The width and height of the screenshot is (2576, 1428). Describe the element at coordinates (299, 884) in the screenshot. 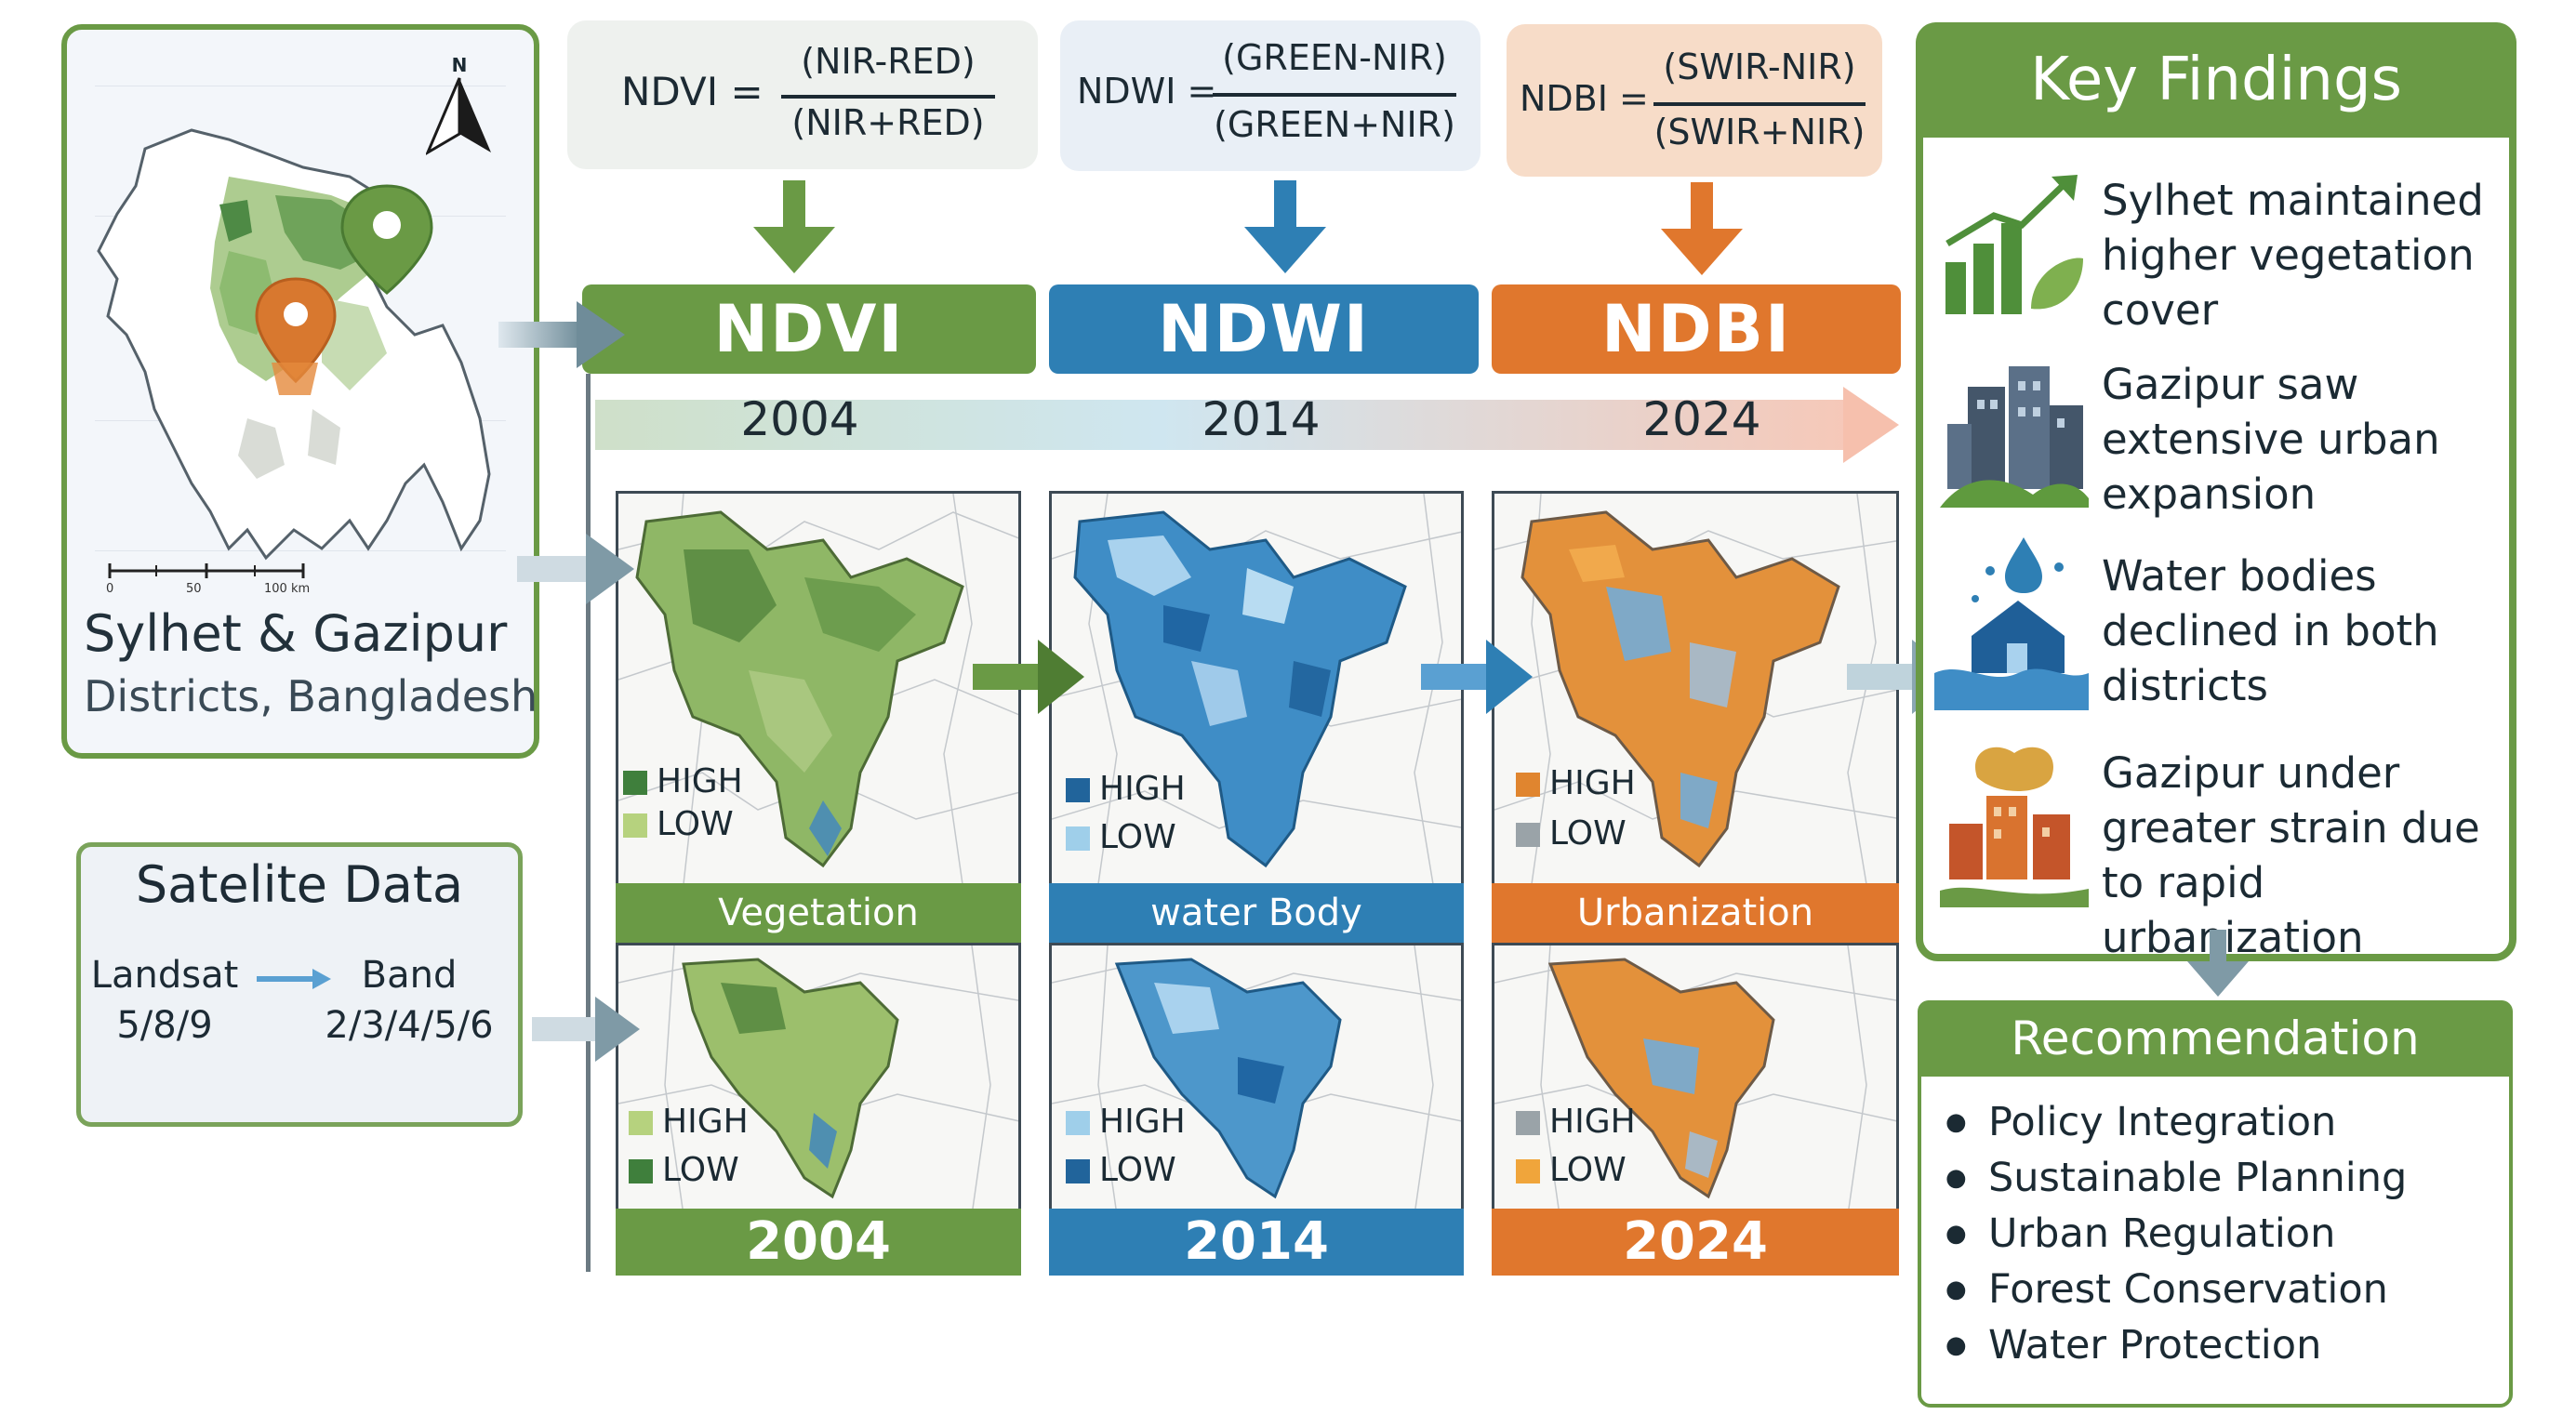

I see `satellite-title: Satelite Data` at that location.